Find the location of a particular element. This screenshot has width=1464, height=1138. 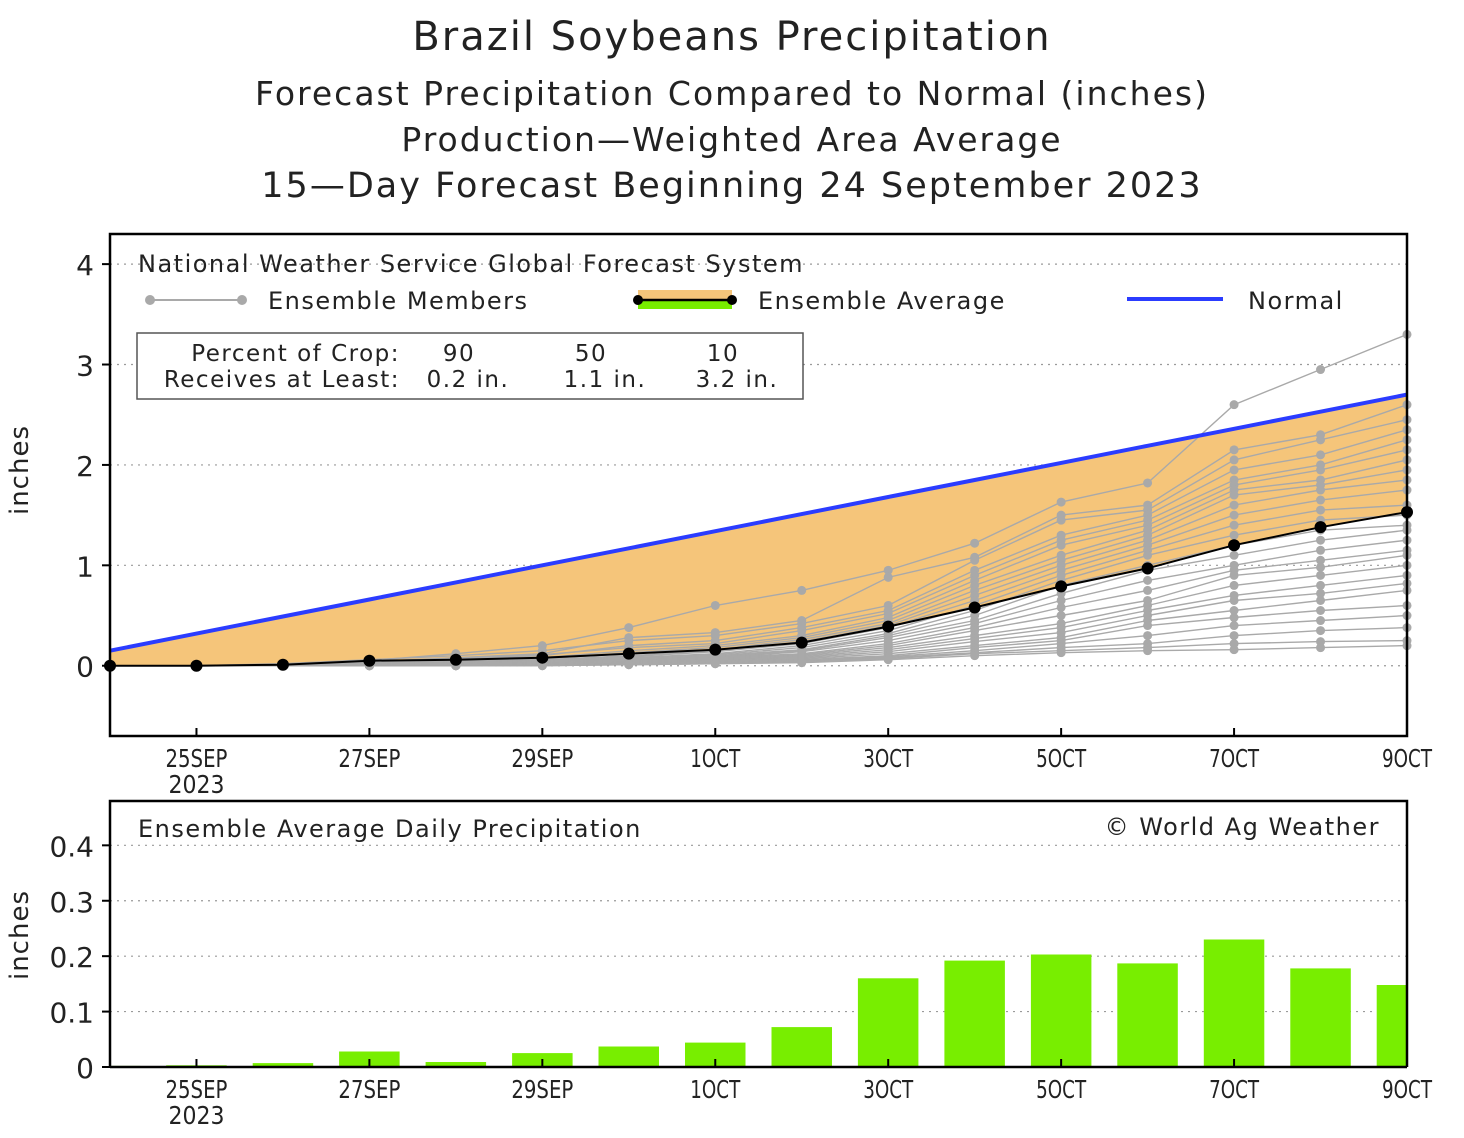

x-tick-label: 7OCT is located at coordinates (1234, 758).